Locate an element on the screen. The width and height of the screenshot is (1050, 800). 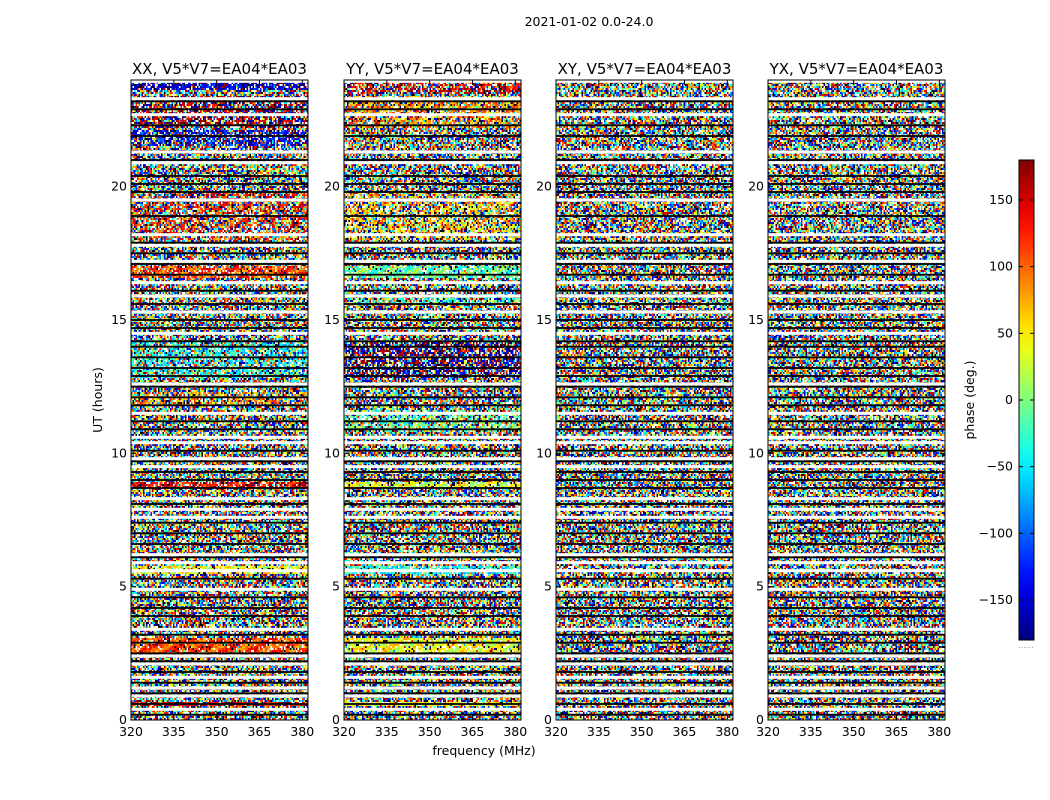
x-tick-label: 380 is located at coordinates (939, 731).